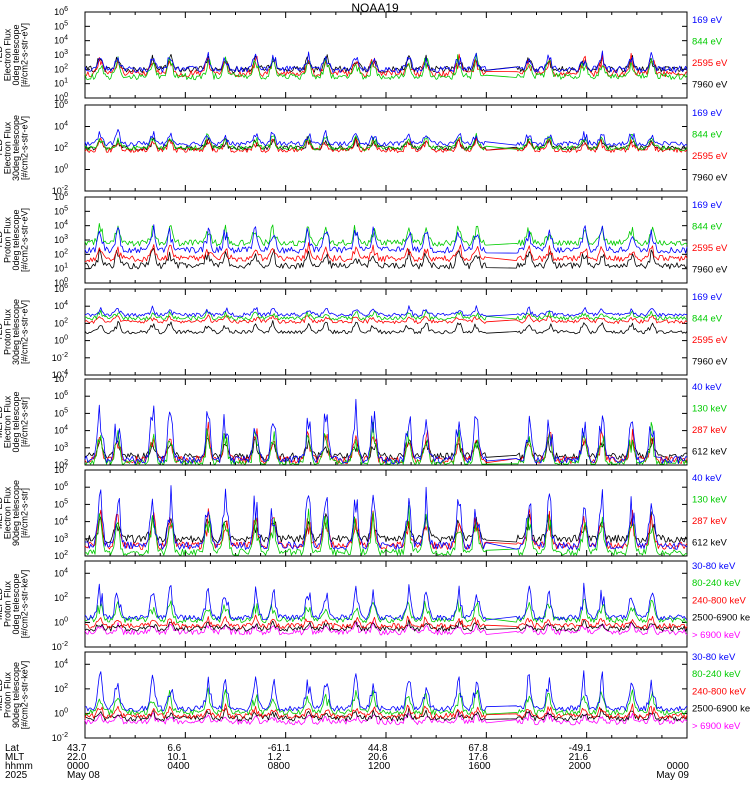 Image resolution: width=750 pixels, height=800 pixels. What do you see at coordinates (378, 748) in the screenshot?
I see `footer-lat-value: 44.8` at bounding box center [378, 748].